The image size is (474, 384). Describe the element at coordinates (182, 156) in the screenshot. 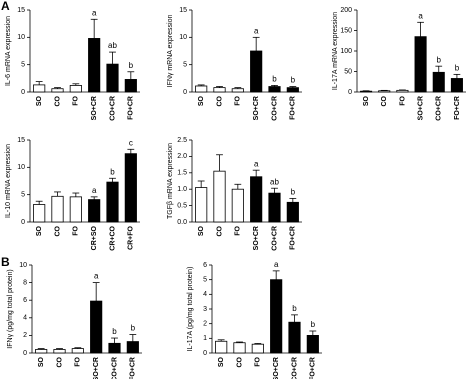

I see `y-tick-label: 2.0` at that location.